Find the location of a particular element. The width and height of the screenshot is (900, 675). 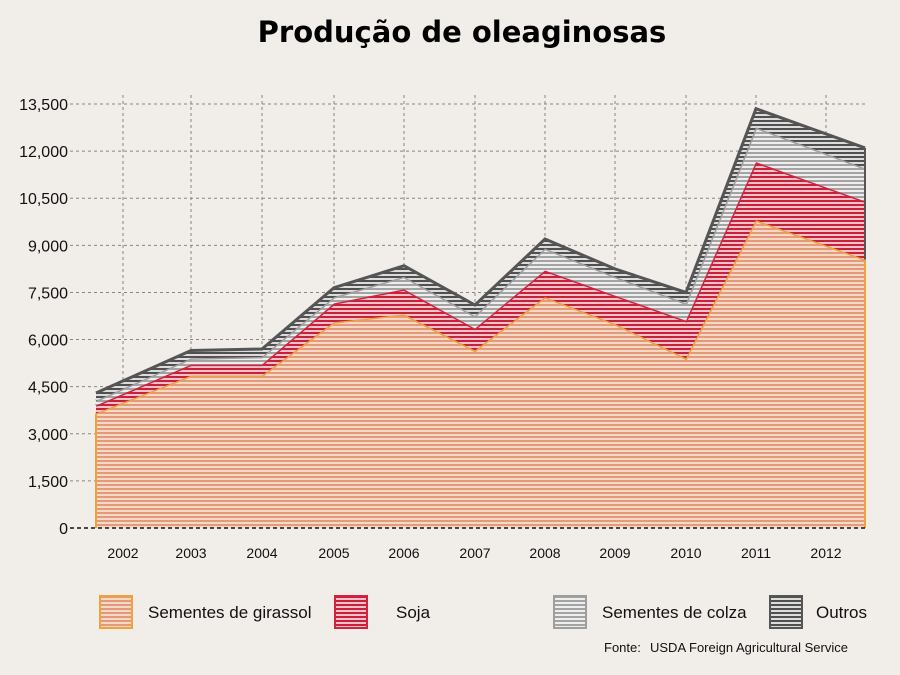

x-tick-label: 2011 is located at coordinates (756, 553).